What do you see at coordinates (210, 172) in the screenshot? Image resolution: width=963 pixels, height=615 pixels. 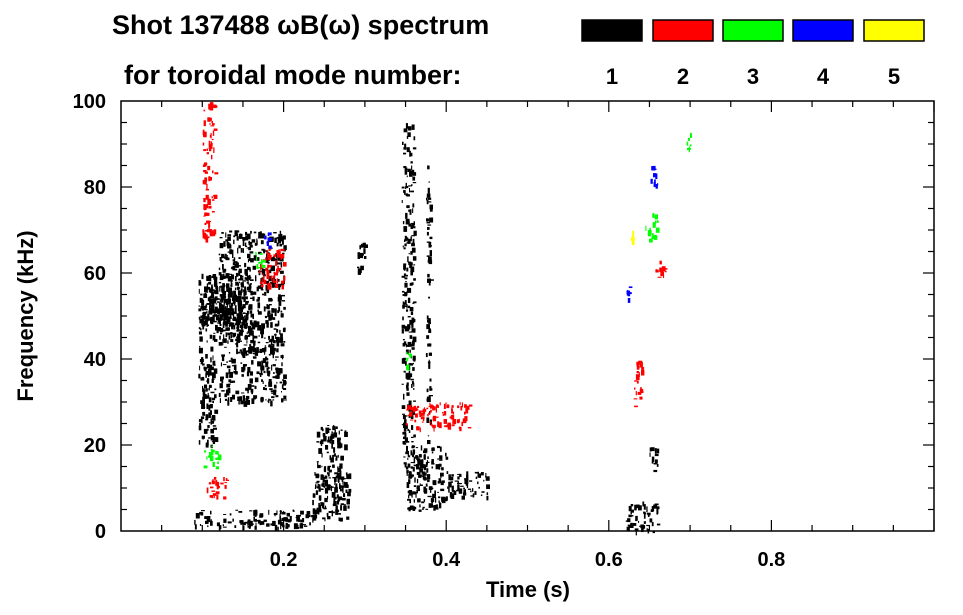 I see `mode-2-spectral-blob` at bounding box center [210, 172].